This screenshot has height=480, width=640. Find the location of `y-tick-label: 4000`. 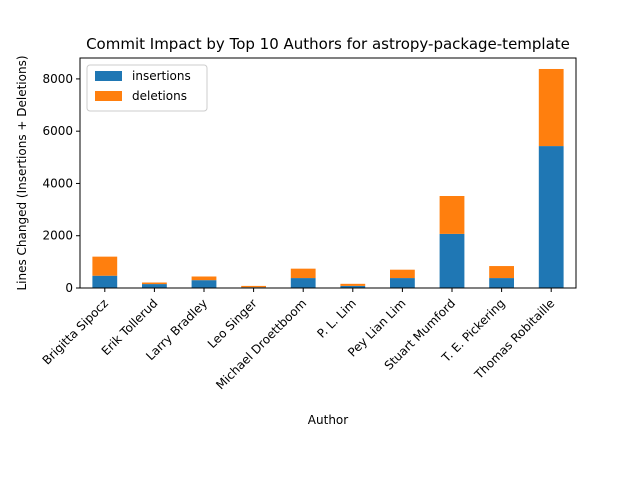

y-tick-label: 4000 is located at coordinates (57, 183).